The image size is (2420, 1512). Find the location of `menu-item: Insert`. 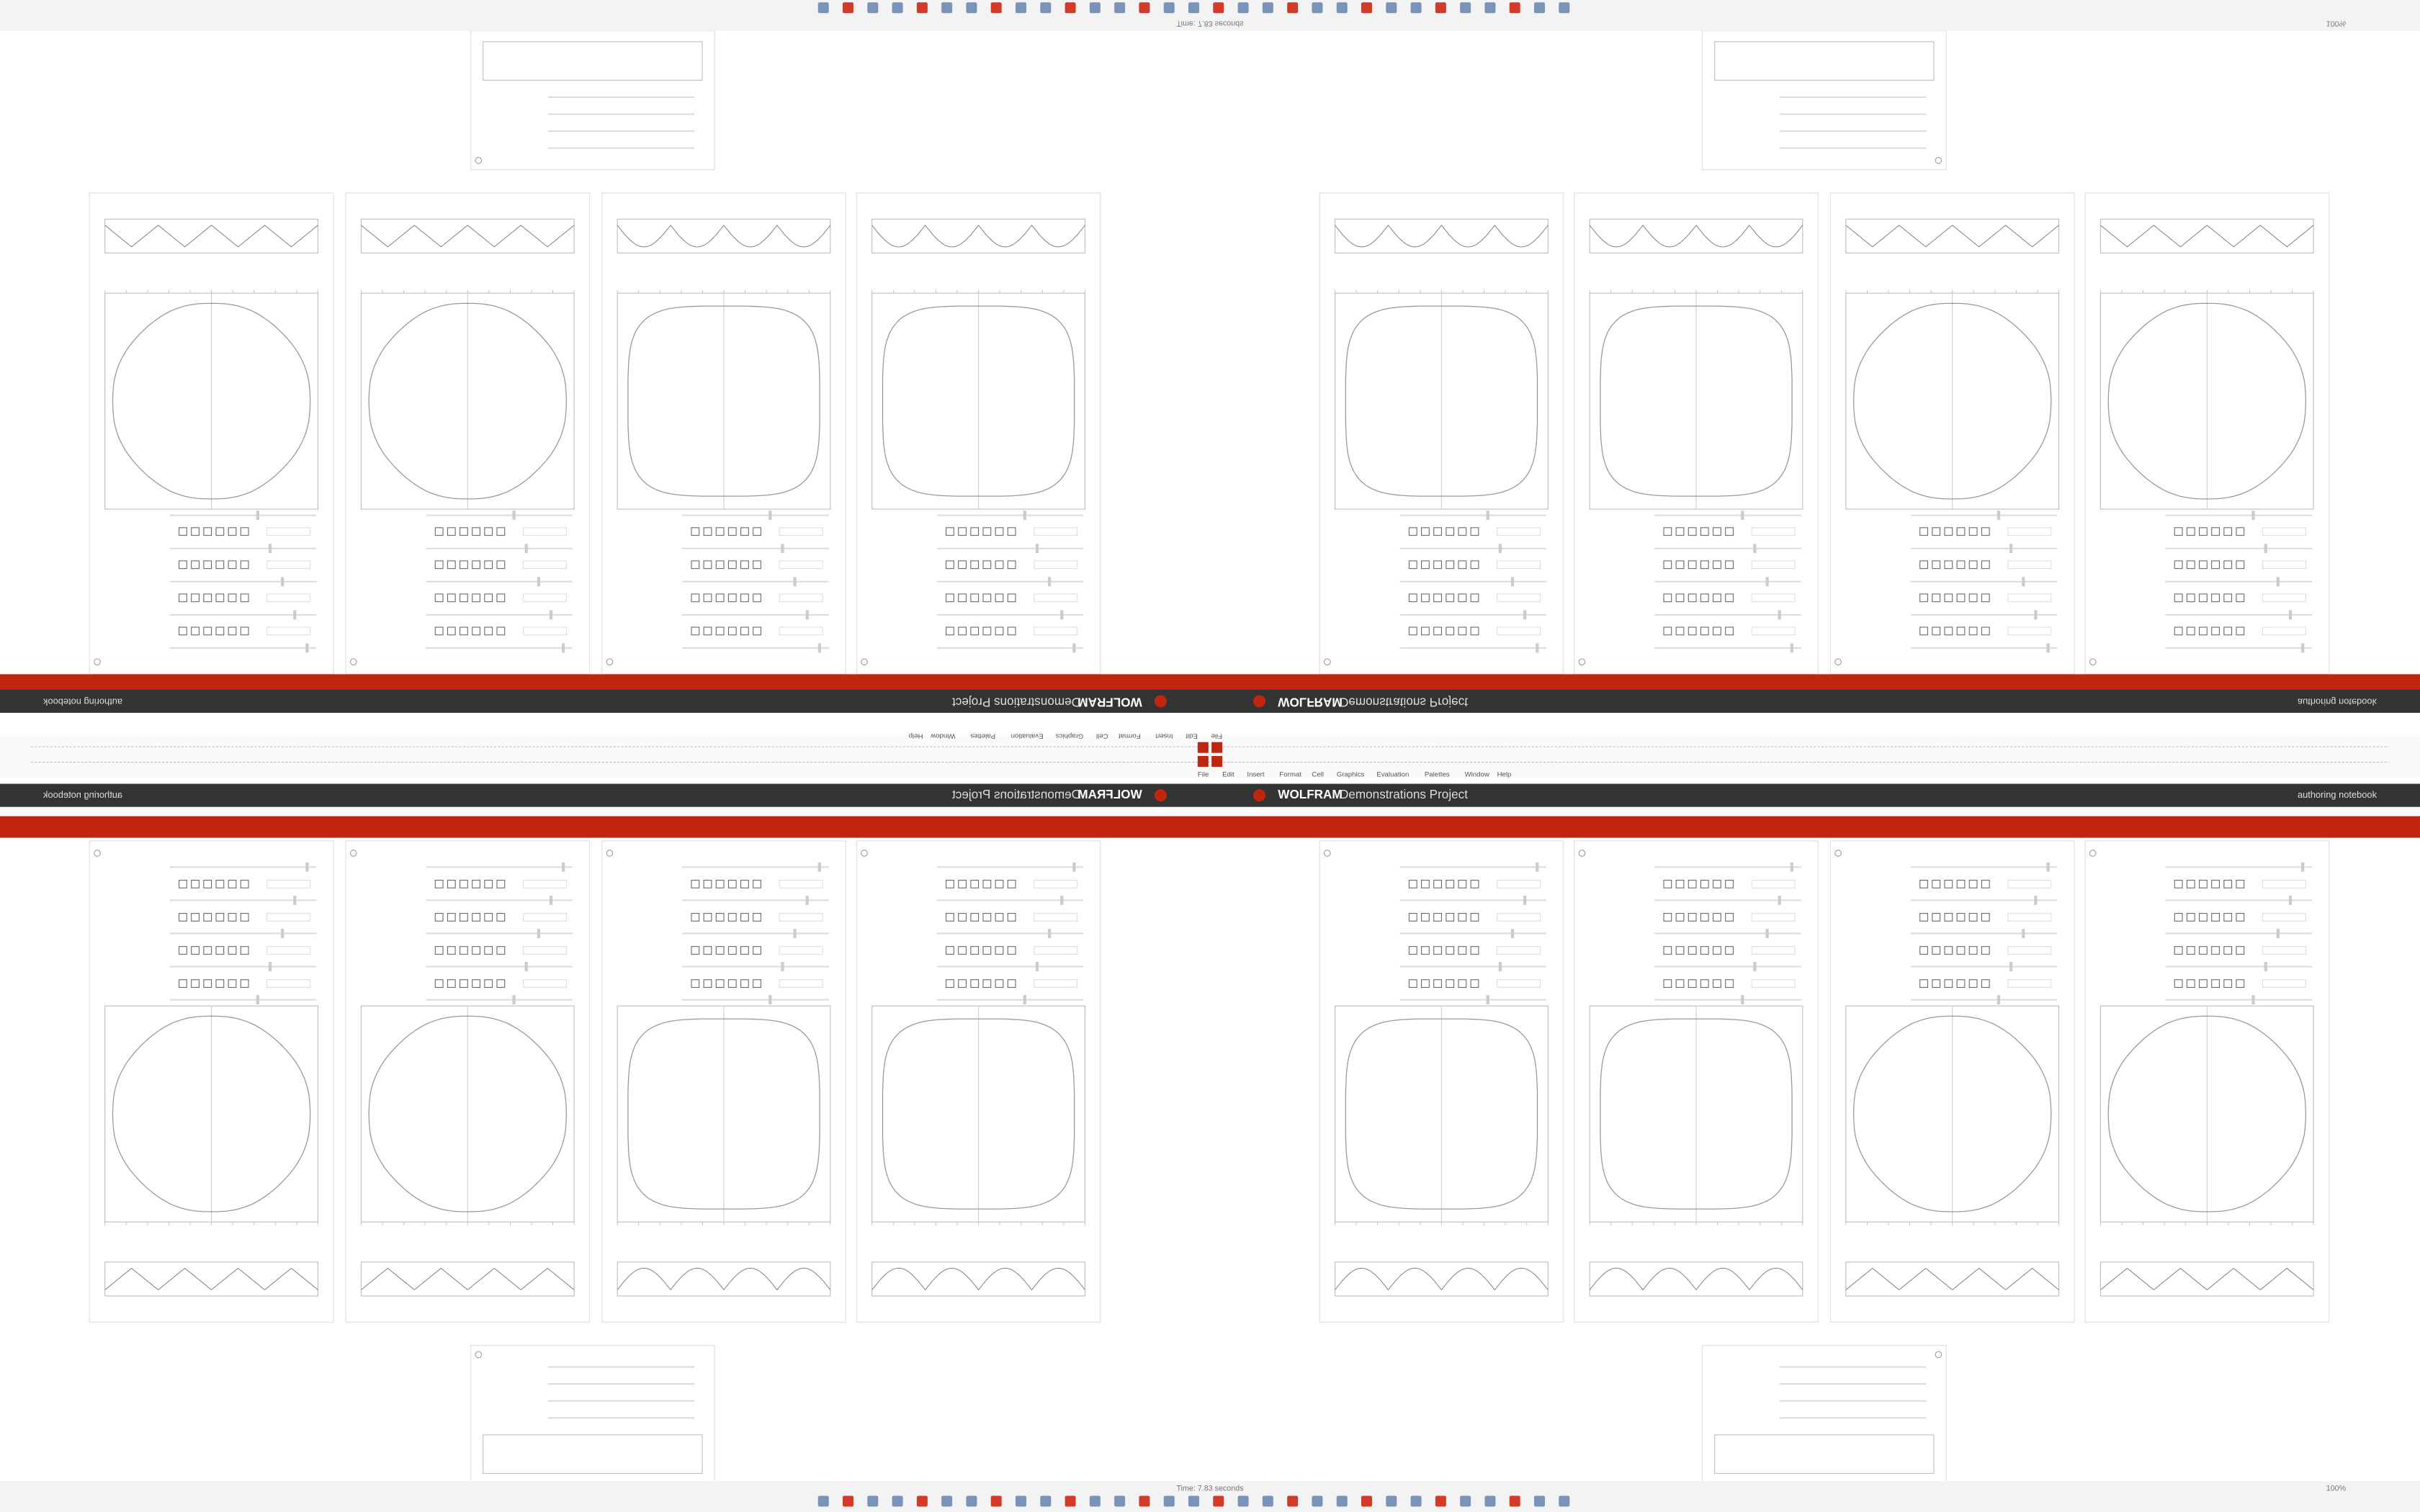

menu-item: Insert is located at coordinates (1255, 774).